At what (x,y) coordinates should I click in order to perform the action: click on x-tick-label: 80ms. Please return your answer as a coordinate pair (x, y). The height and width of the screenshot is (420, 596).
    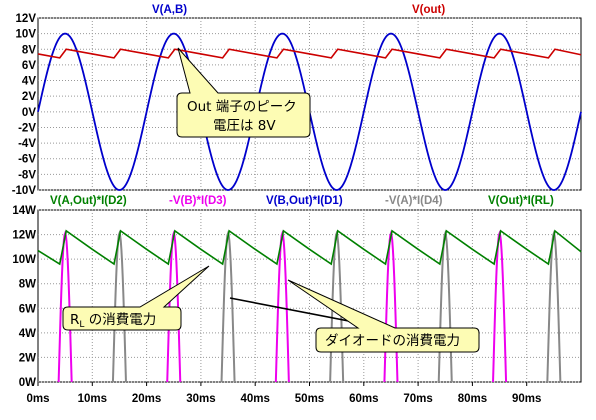
    Looking at the image, I should click on (472, 399).